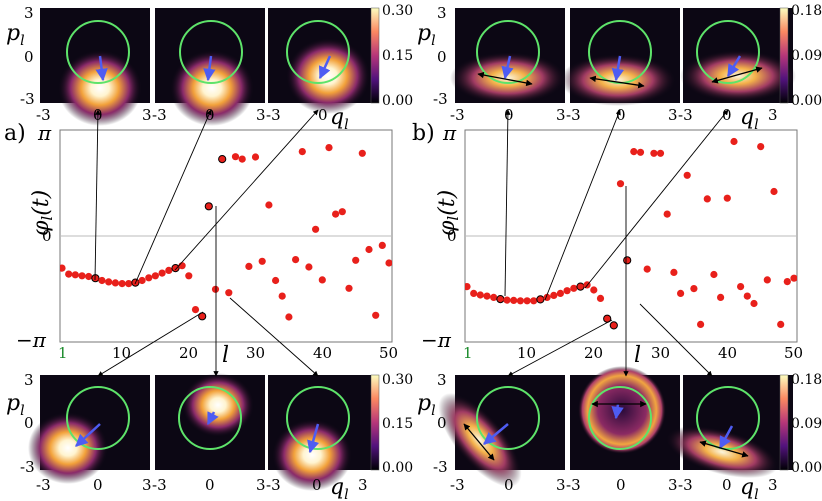 Image resolution: width=822 pixels, height=501 pixels. I want to click on panel-b-point-l11, so click(534, 301).